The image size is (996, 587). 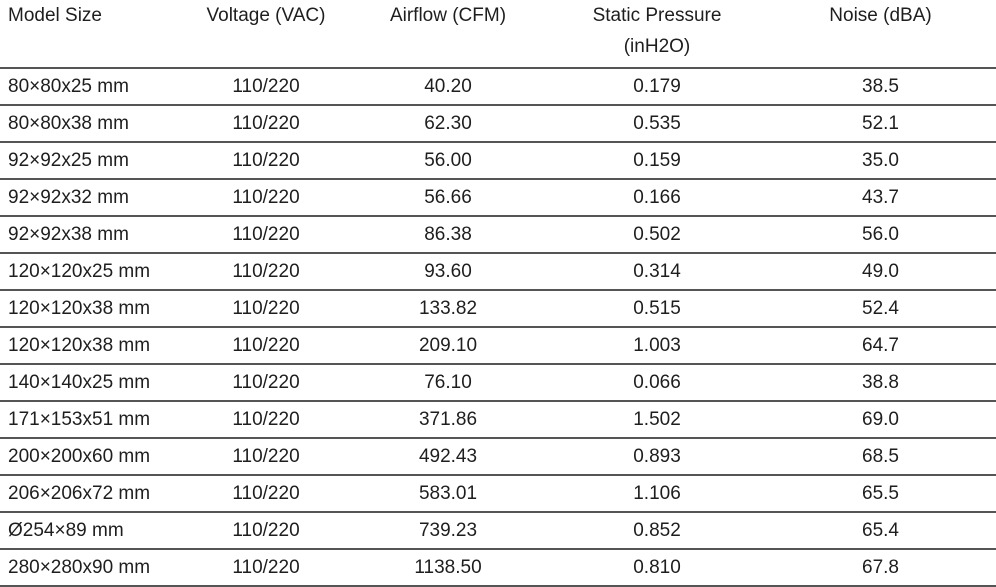 I want to click on header-voltage: Voltage (VAC), so click(x=266, y=15).